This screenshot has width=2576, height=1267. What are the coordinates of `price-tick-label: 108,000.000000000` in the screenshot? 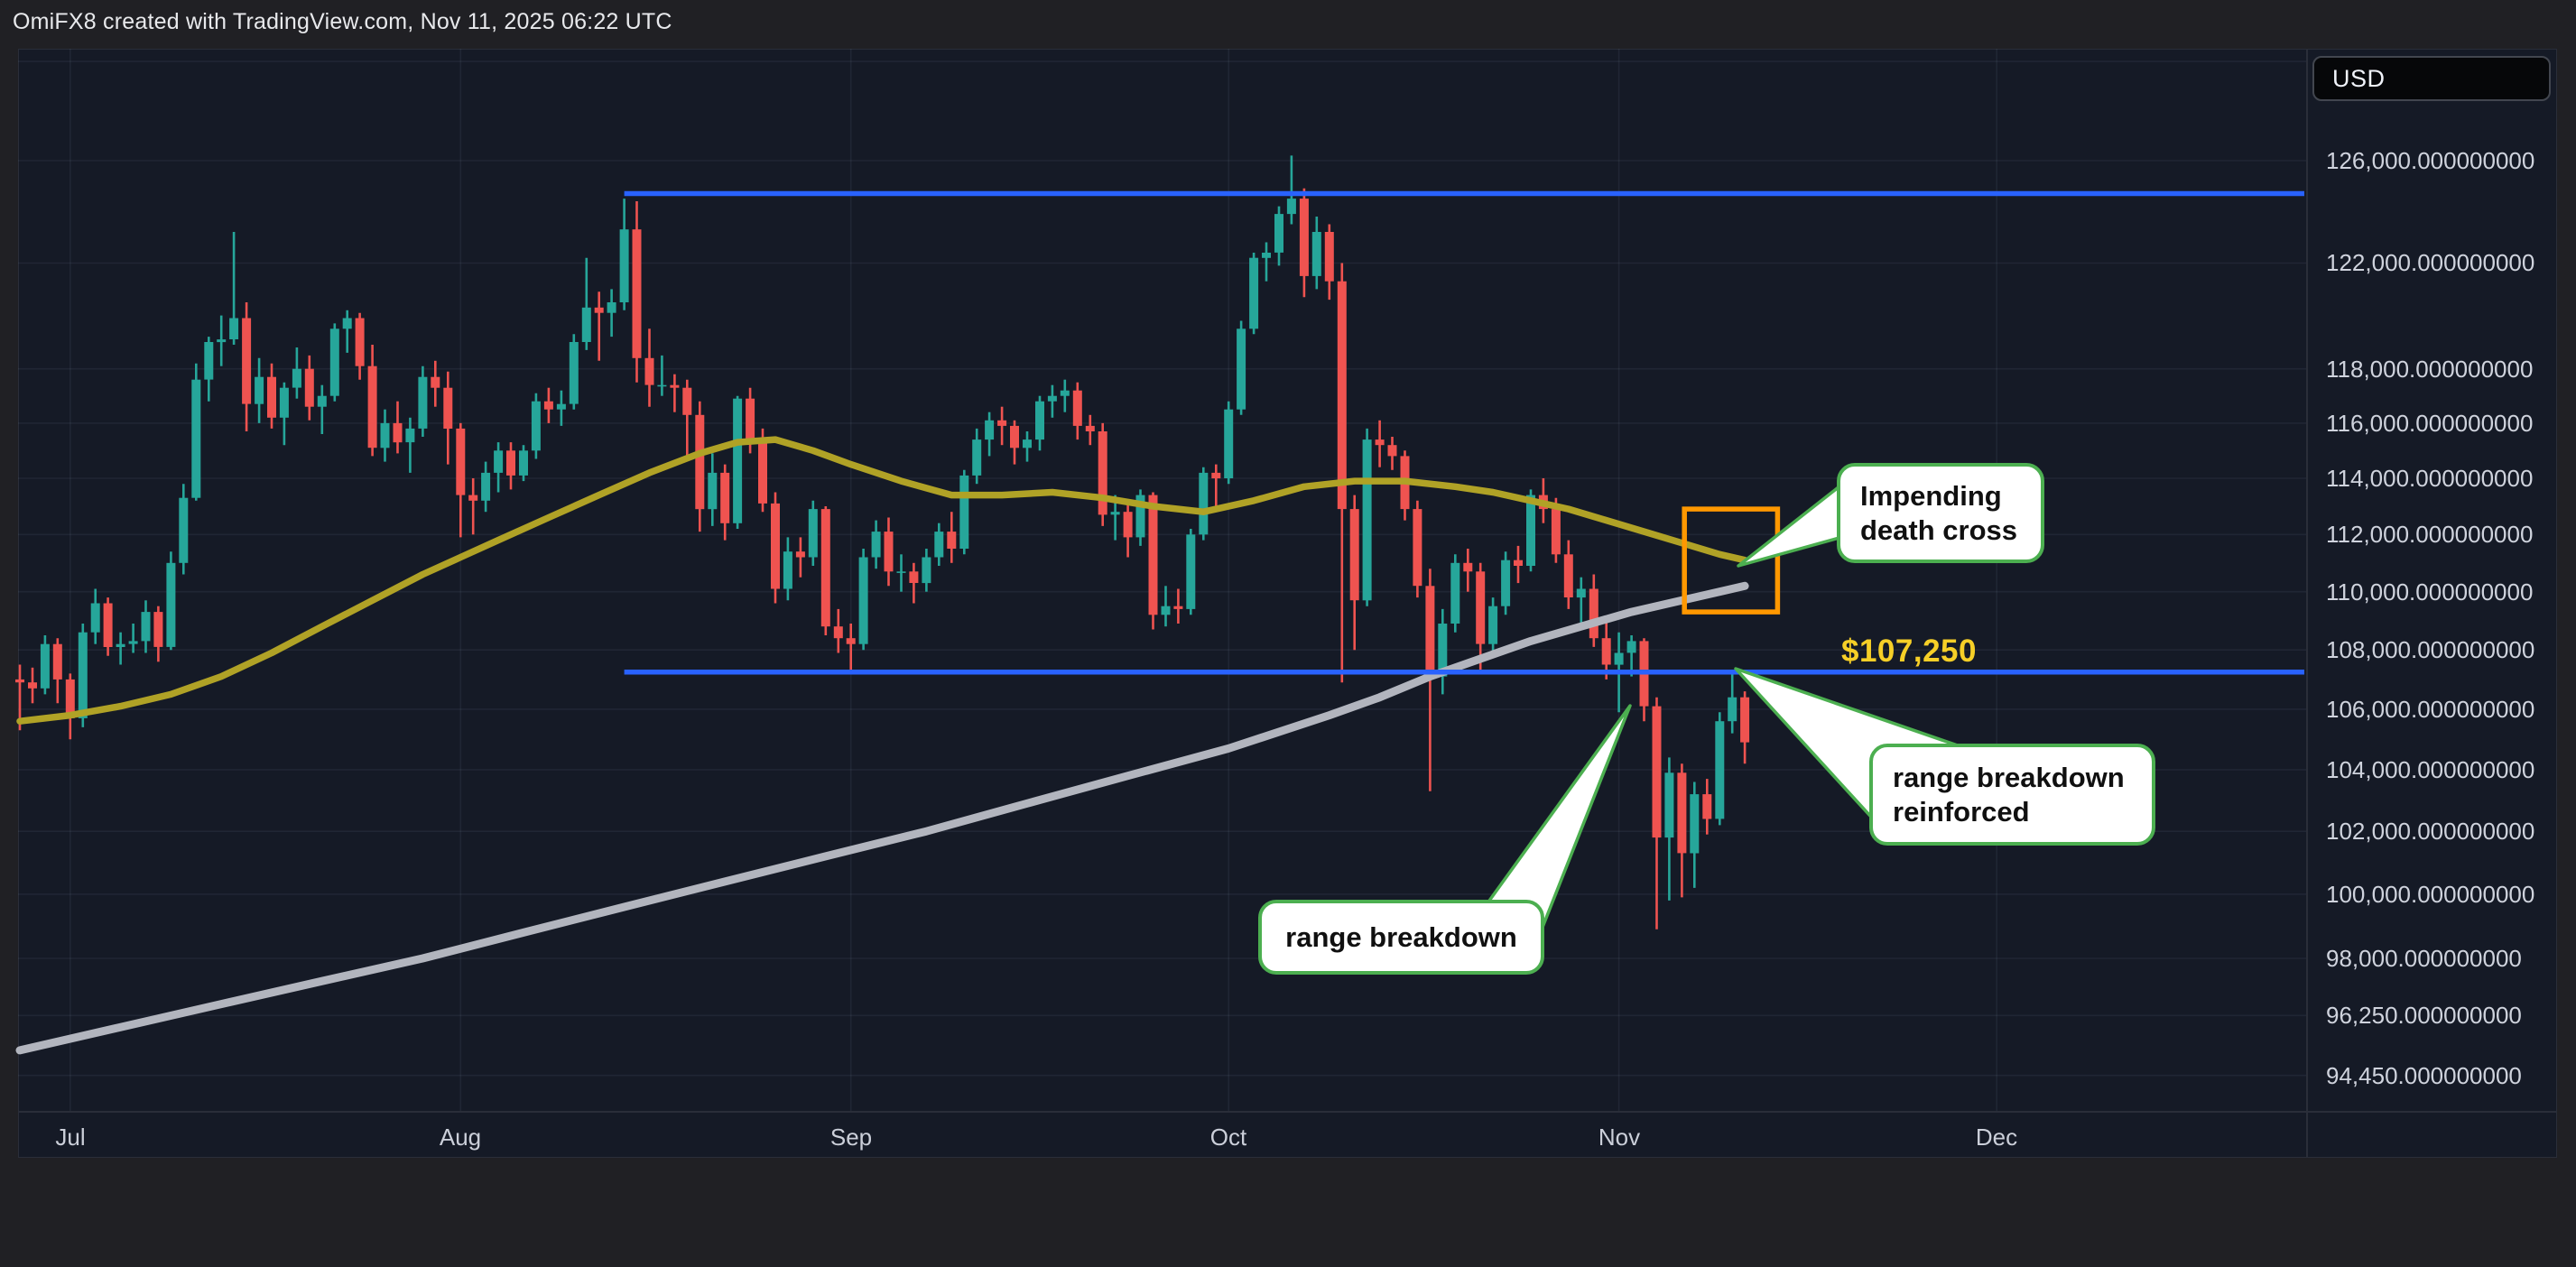 It's located at (2430, 649).